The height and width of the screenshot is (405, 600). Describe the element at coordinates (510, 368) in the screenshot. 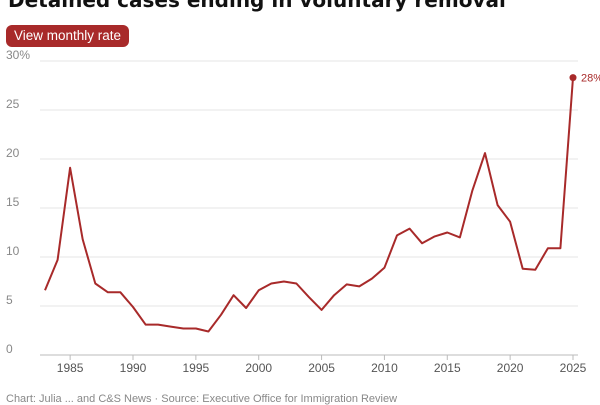

I see `x-tick-label: 2020` at that location.